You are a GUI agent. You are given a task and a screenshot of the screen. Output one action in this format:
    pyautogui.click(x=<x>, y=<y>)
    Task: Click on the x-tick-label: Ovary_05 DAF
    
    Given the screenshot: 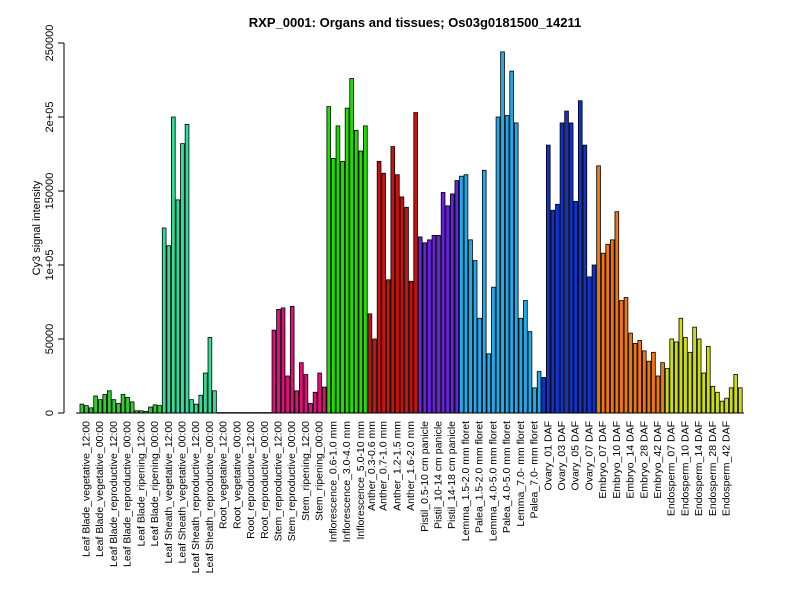 What is the action you would take?
    pyautogui.click(x=576, y=455)
    